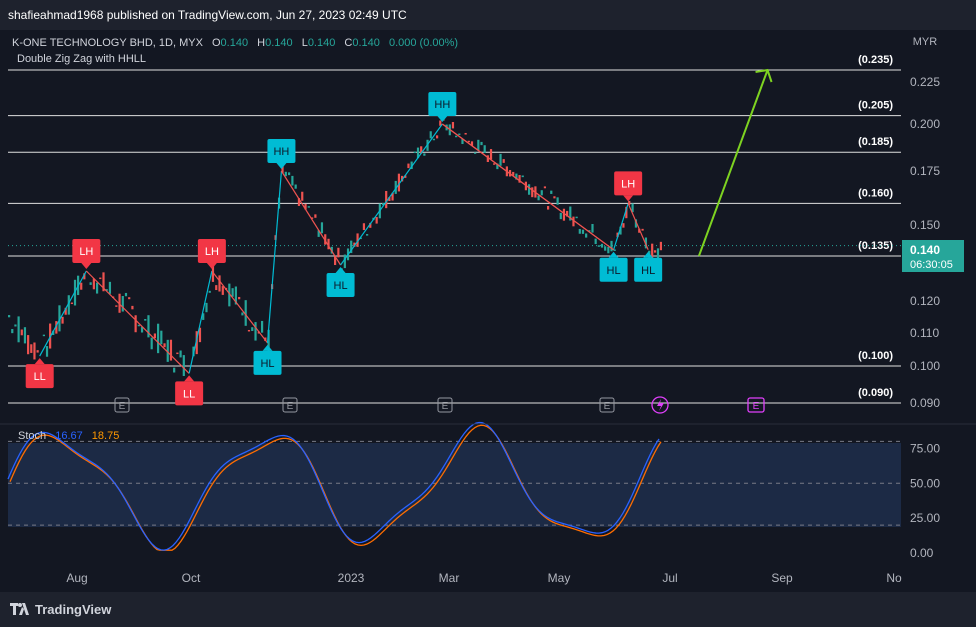 Image resolution: width=976 pixels, height=627 pixels. I want to click on countdown: 06:30:05, so click(931, 265).